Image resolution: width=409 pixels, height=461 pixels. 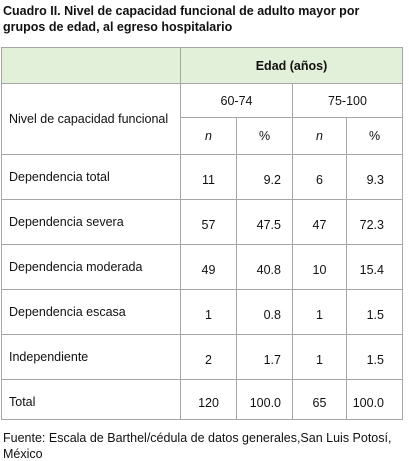 What do you see at coordinates (347, 100) in the screenshot?
I see `group-label: 75-100` at bounding box center [347, 100].